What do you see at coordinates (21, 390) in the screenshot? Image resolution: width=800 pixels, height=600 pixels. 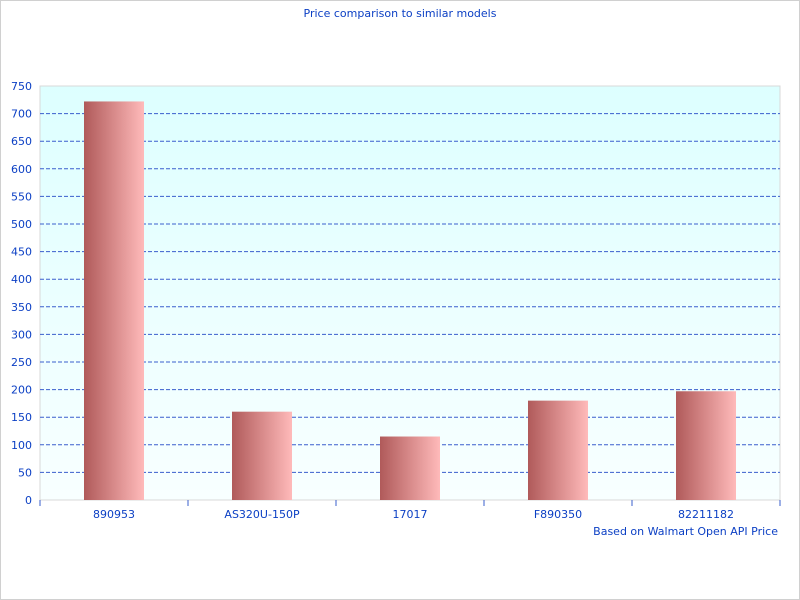 I see `y-tick-label: 200` at bounding box center [21, 390].